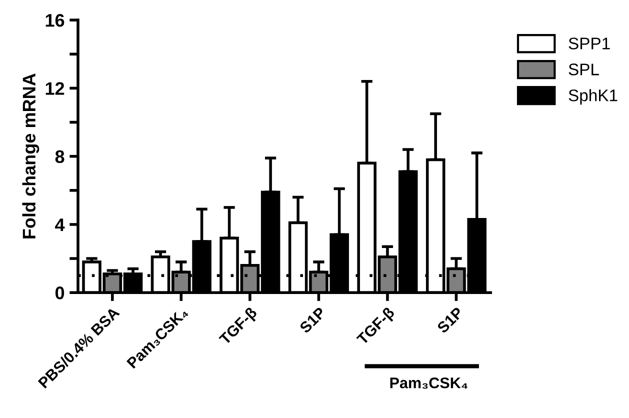  I want to click on y-axis-title: Fold change mRNA, so click(31, 156).